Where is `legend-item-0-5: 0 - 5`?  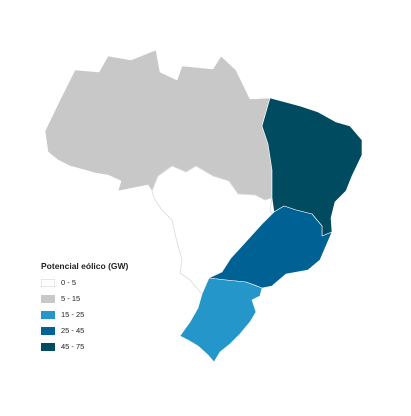 legend-item-0-5: 0 - 5 is located at coordinates (101, 282).